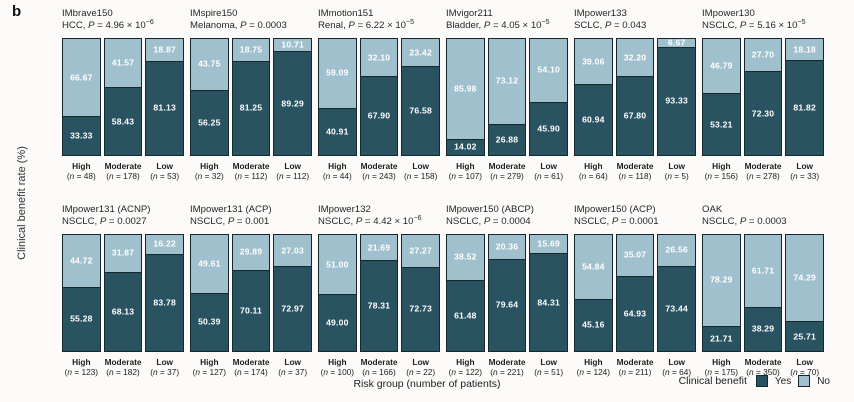  Describe the element at coordinates (123, 121) in the screenshot. I see `yes-segment: 58.43` at that location.